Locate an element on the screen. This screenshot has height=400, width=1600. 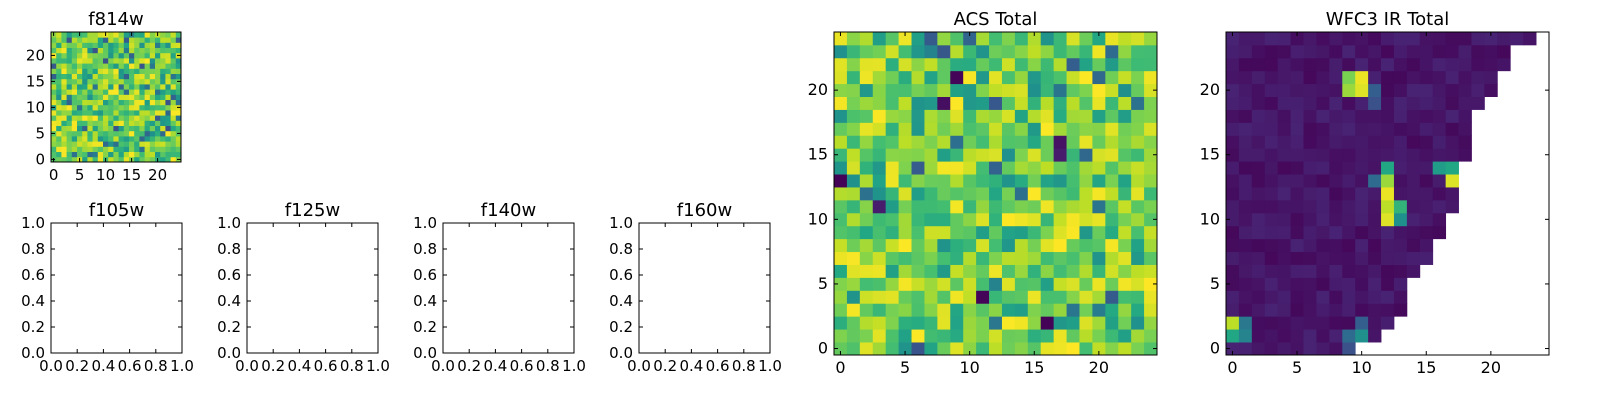
y-tick-label: 0.8 is located at coordinates (229, 249).